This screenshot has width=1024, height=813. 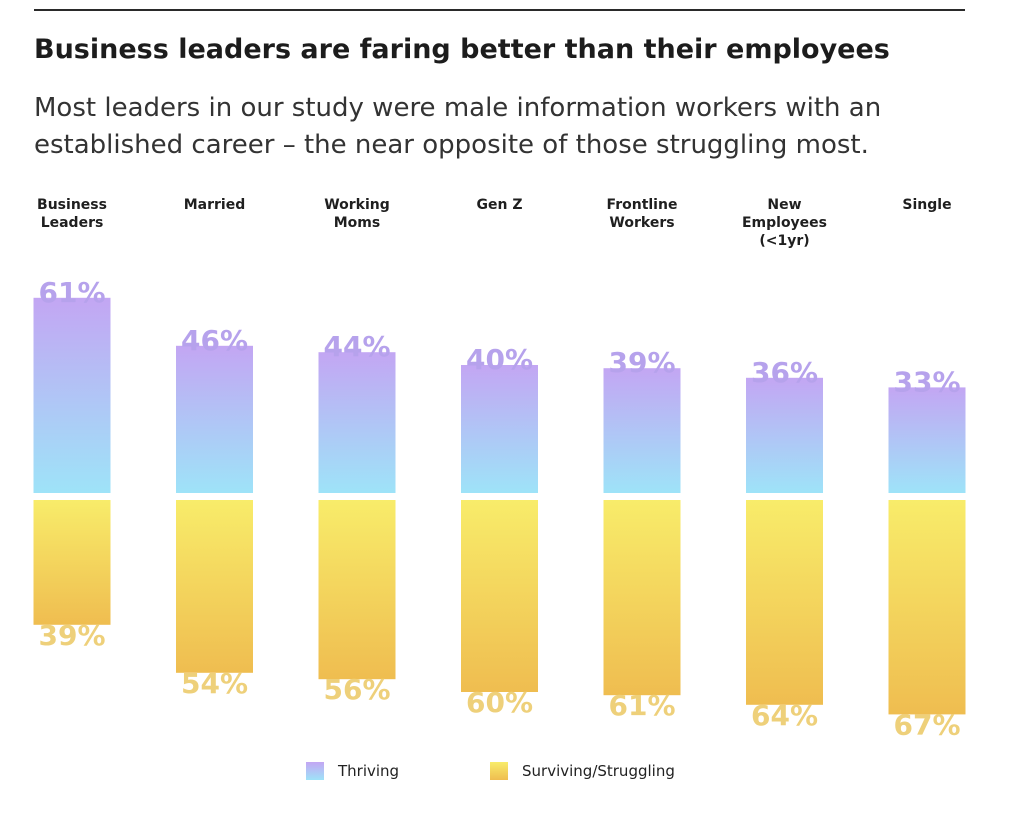 What do you see at coordinates (784, 223) in the screenshot?
I see `category-label: New Employees (<1yr)` at bounding box center [784, 223].